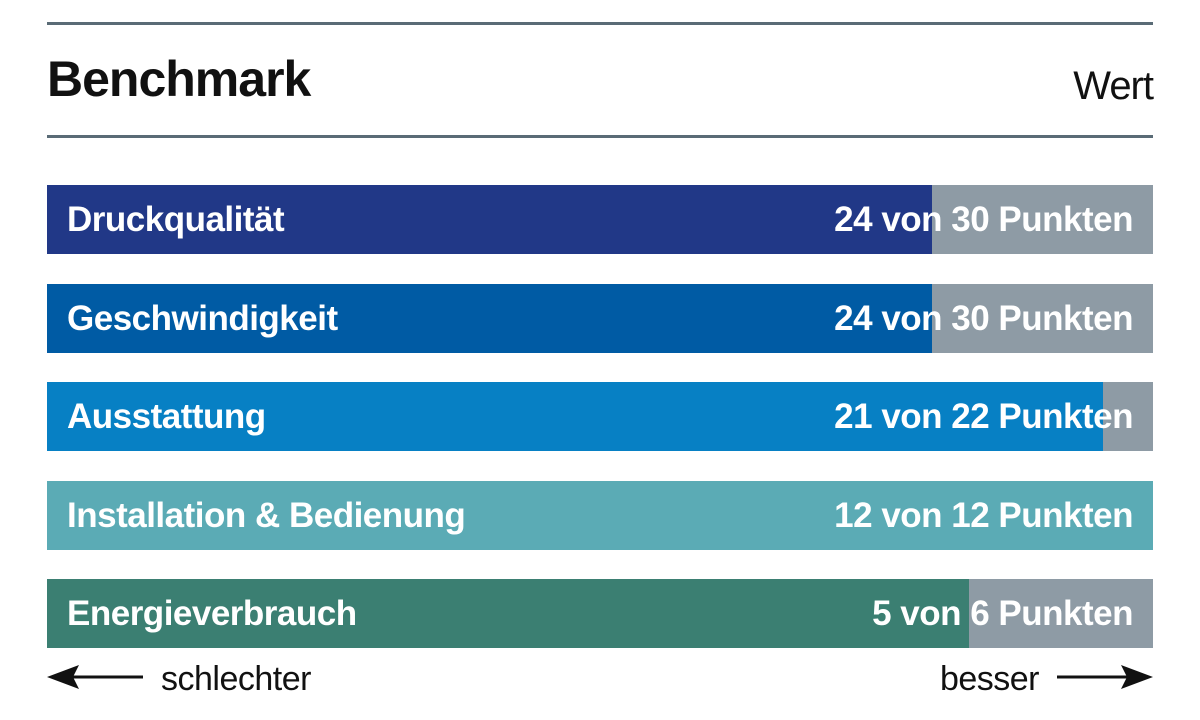  I want to click on direction-legend: schlechter besser, so click(600, 682).